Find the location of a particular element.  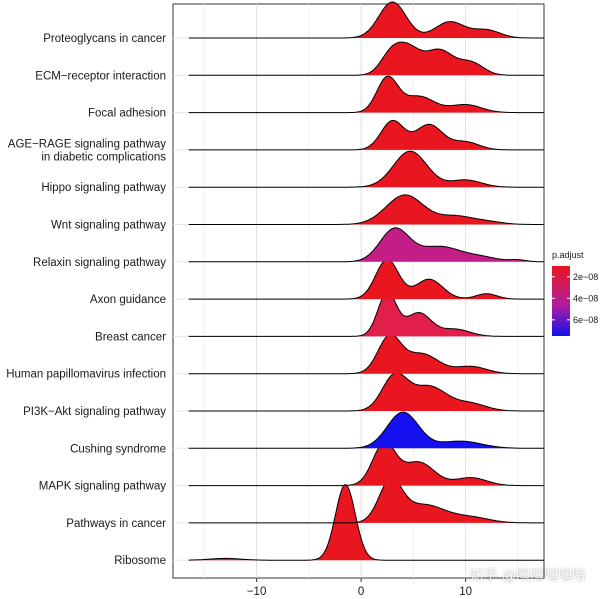

legend-tick-label: 4e−08 is located at coordinates (585, 298).